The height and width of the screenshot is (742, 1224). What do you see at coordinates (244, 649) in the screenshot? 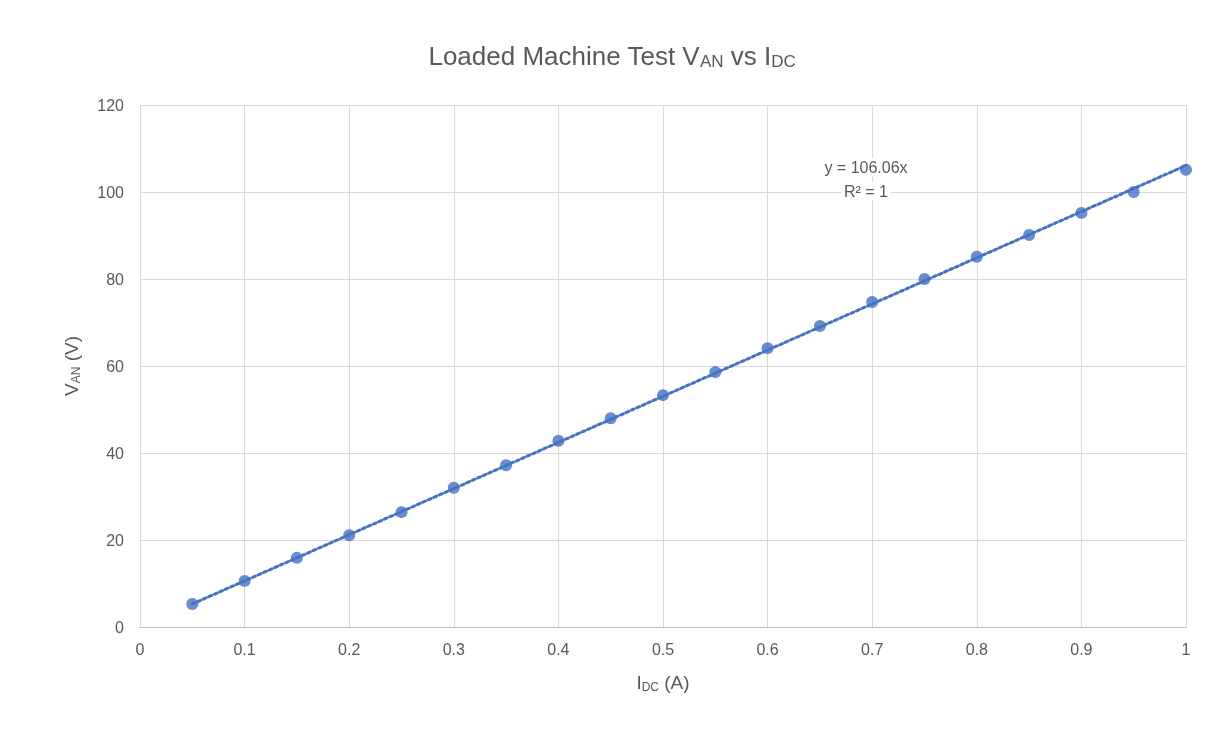
I see `x-tick-label: 0.1` at bounding box center [244, 649].